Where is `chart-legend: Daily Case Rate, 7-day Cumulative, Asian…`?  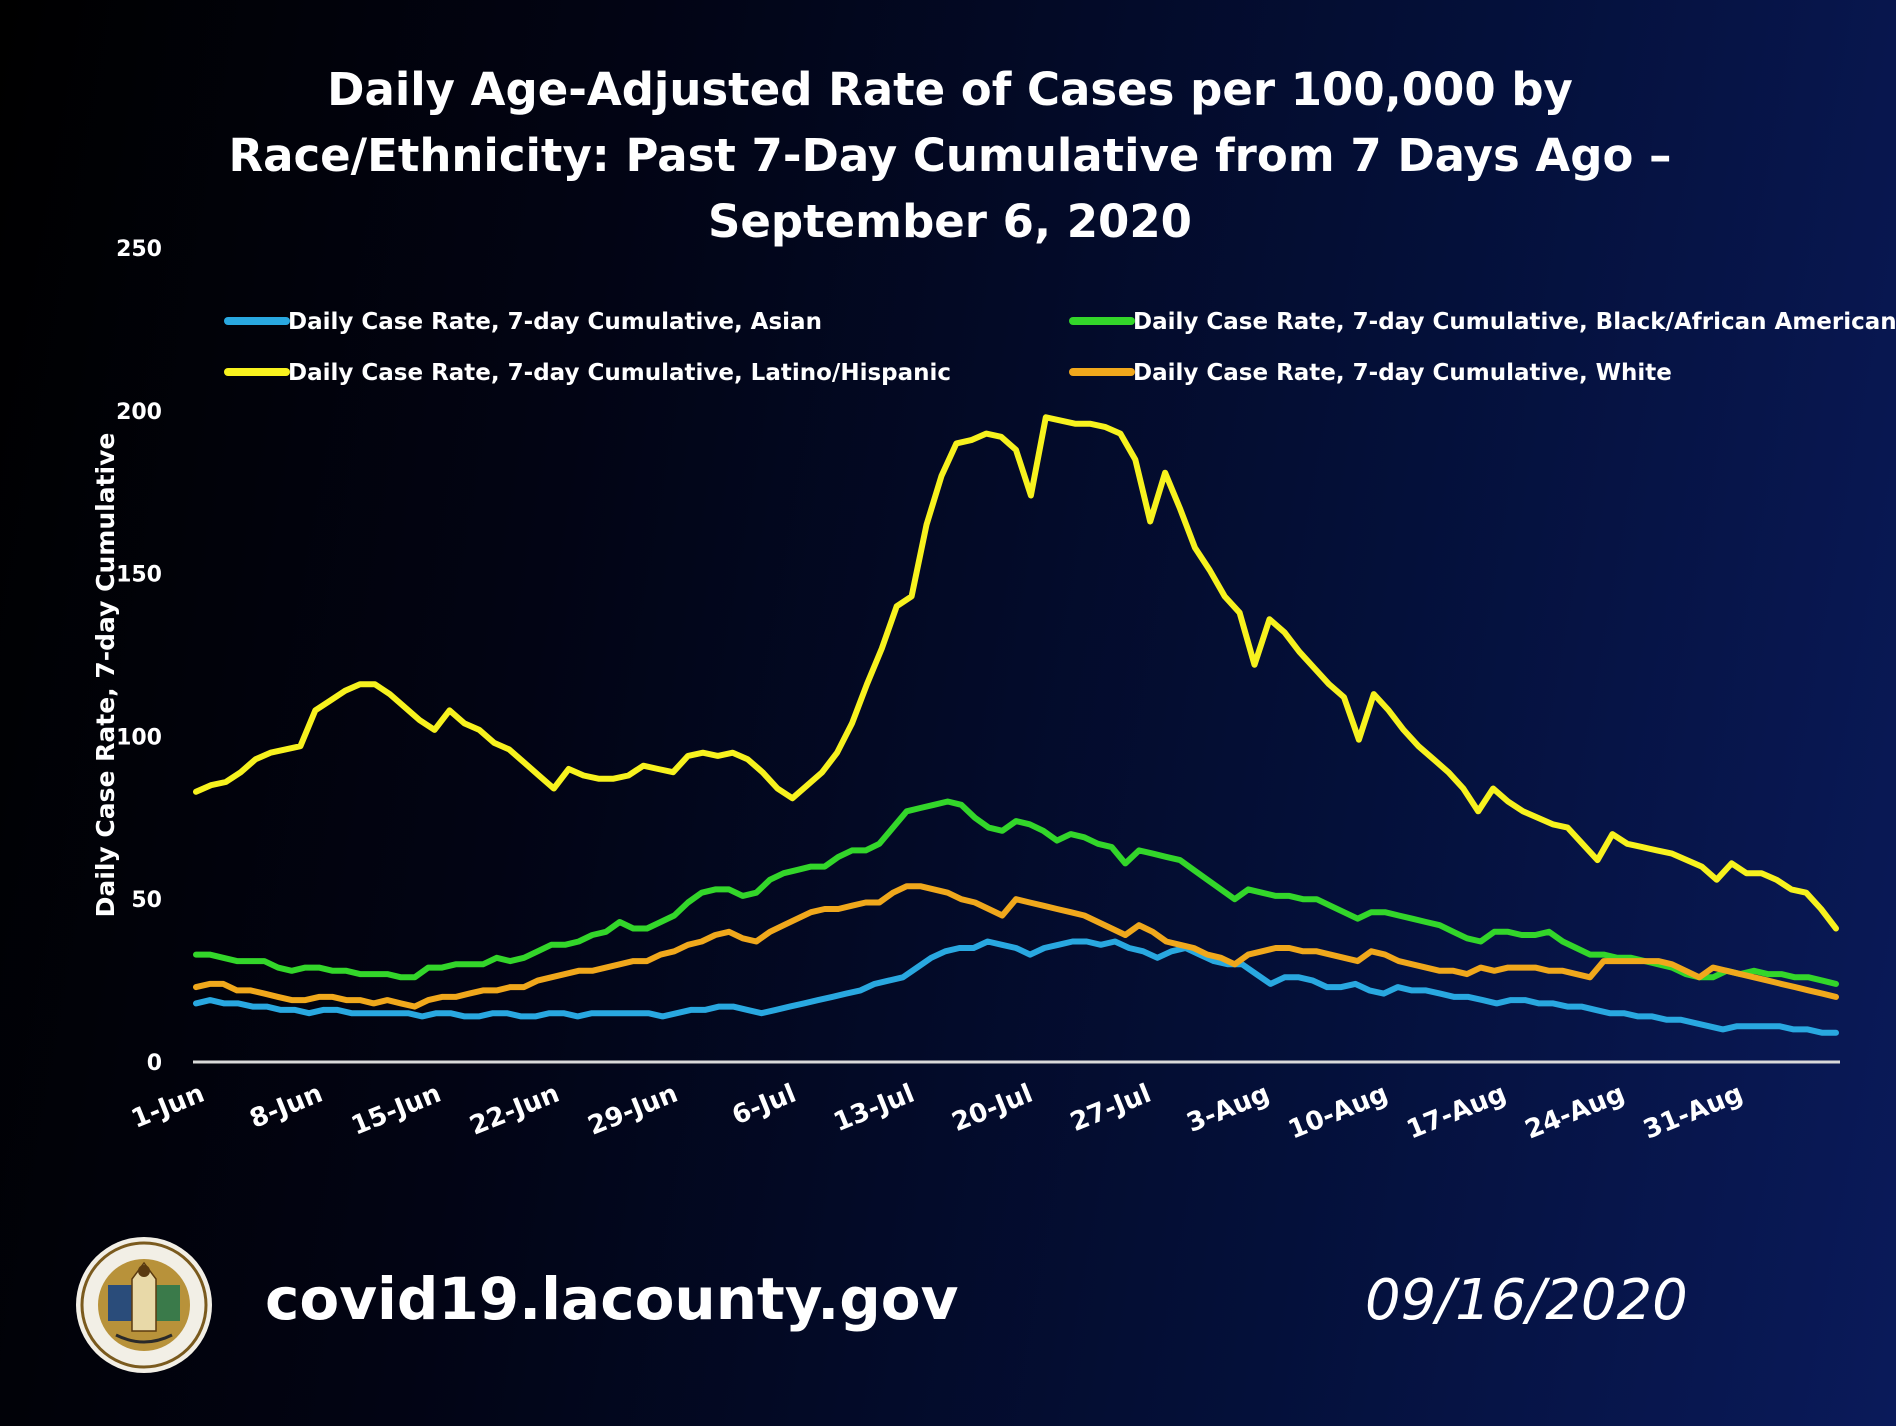
chart-legend: Daily Case Rate, 7-day Cumulative, Asian… is located at coordinates (1060, 347).